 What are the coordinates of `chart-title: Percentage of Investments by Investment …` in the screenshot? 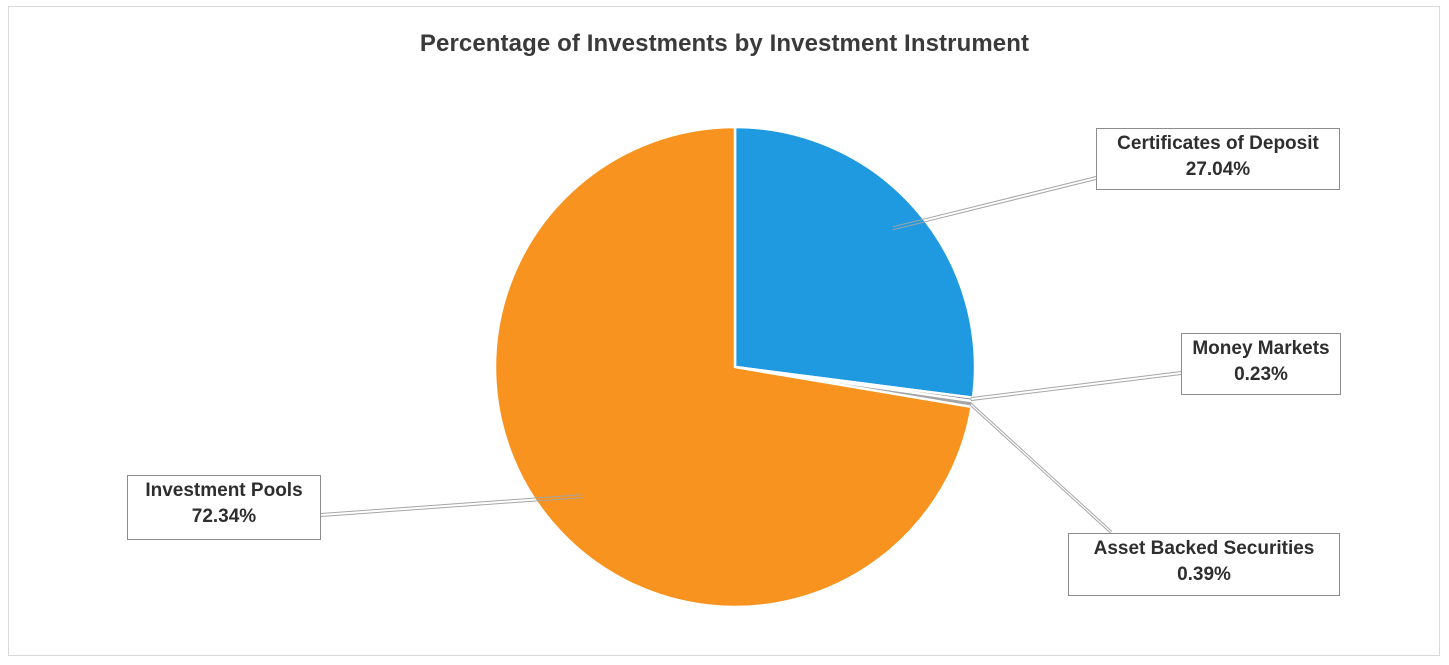 It's located at (724, 43).